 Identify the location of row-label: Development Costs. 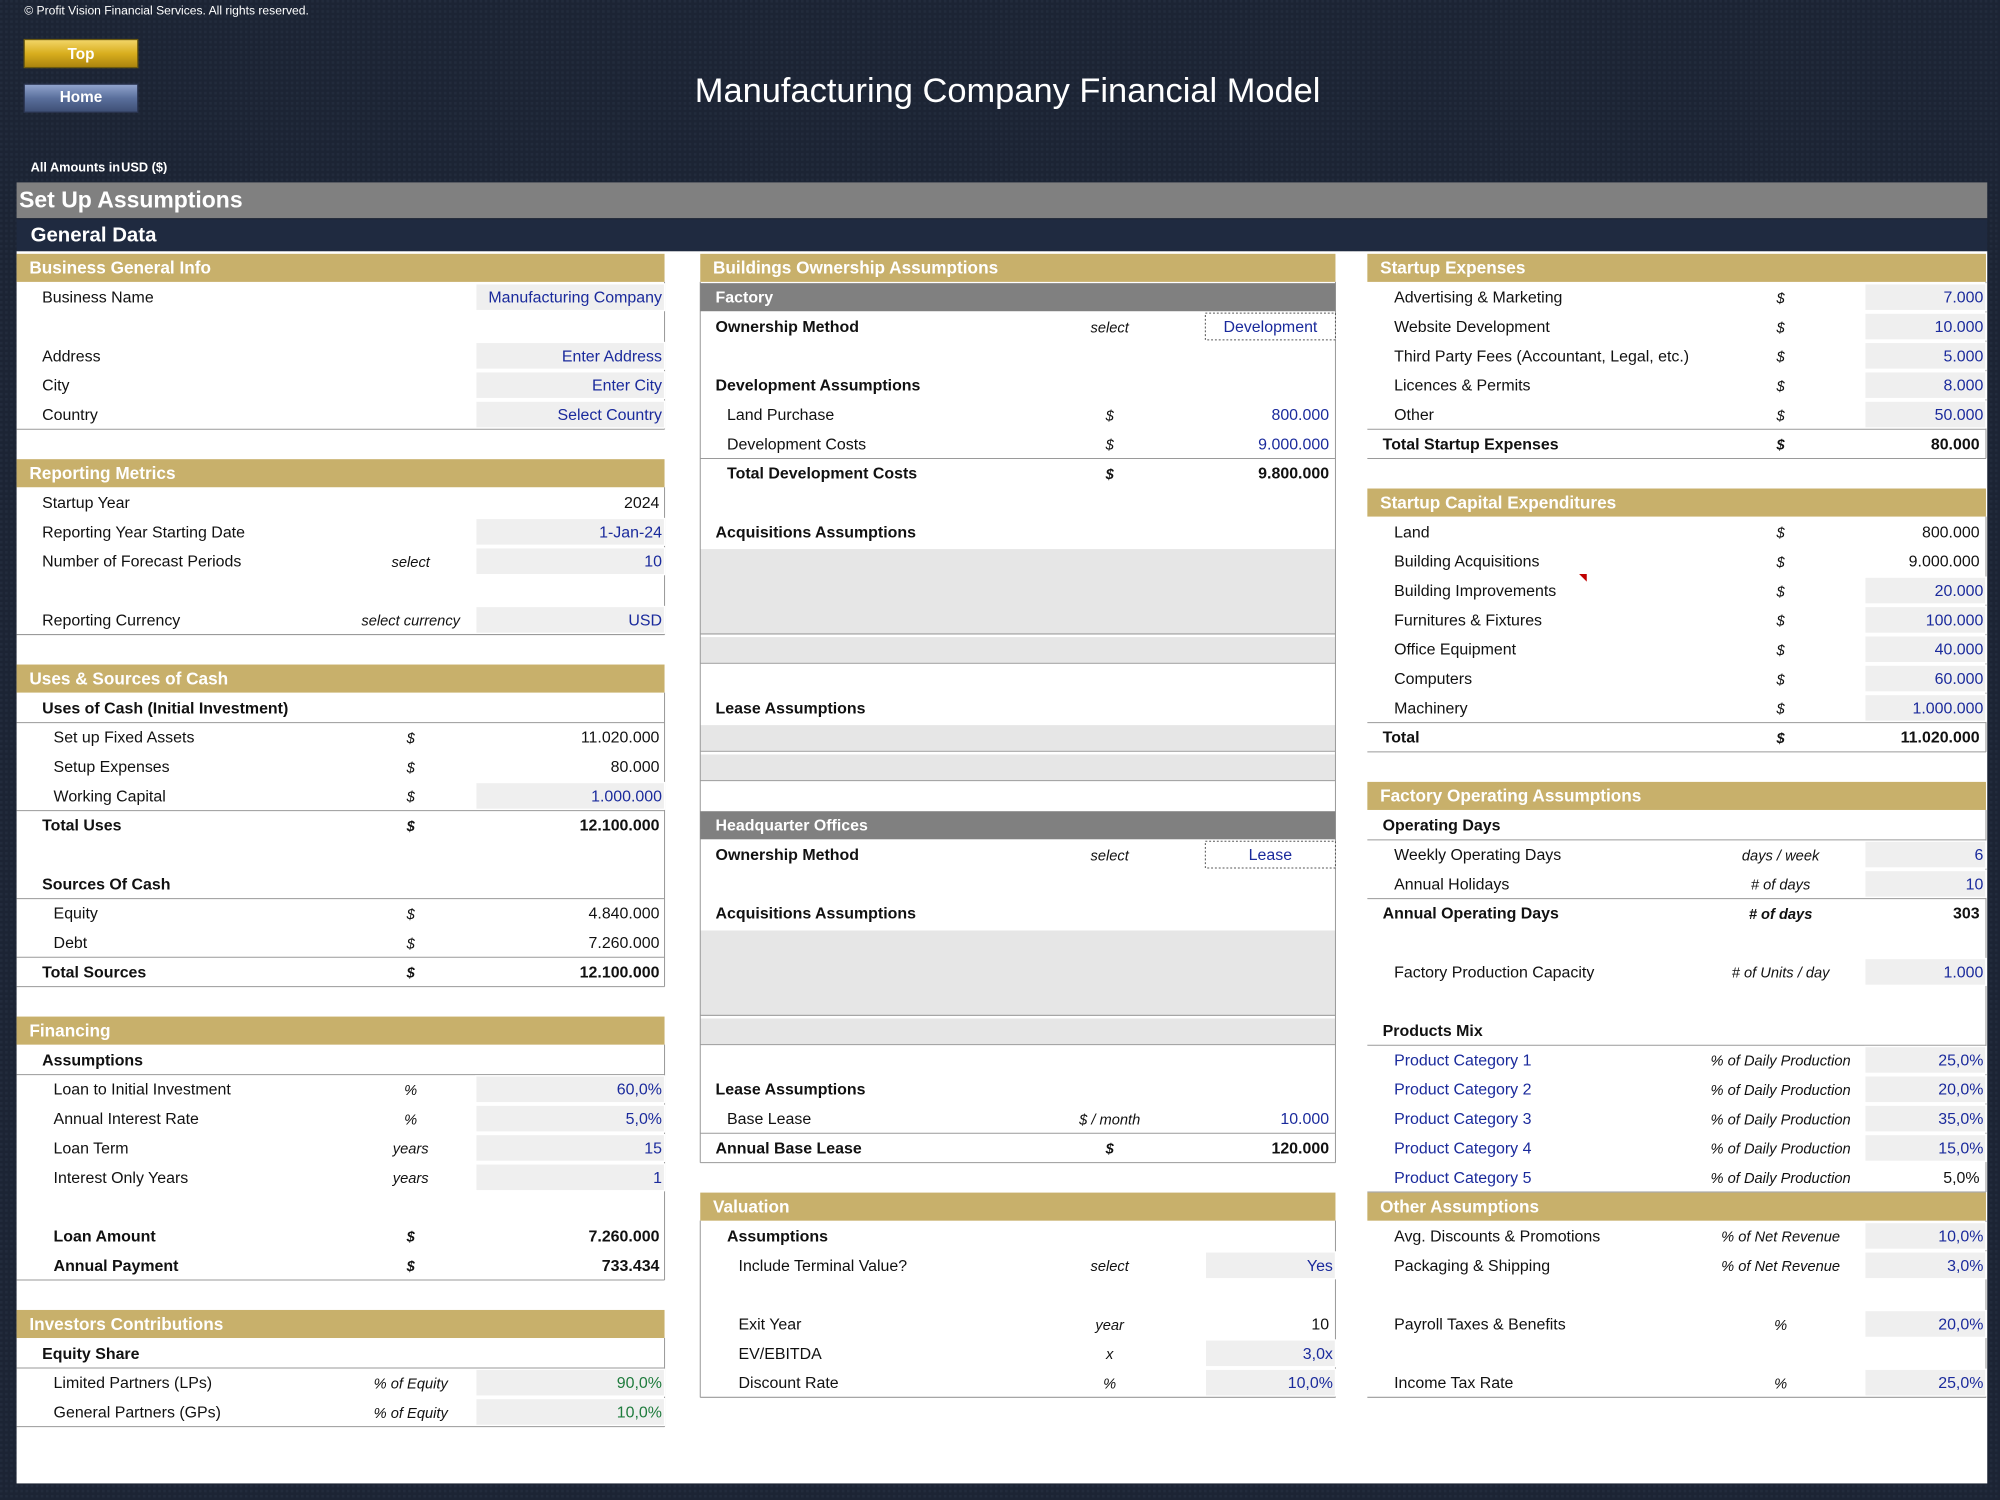
(796, 444).